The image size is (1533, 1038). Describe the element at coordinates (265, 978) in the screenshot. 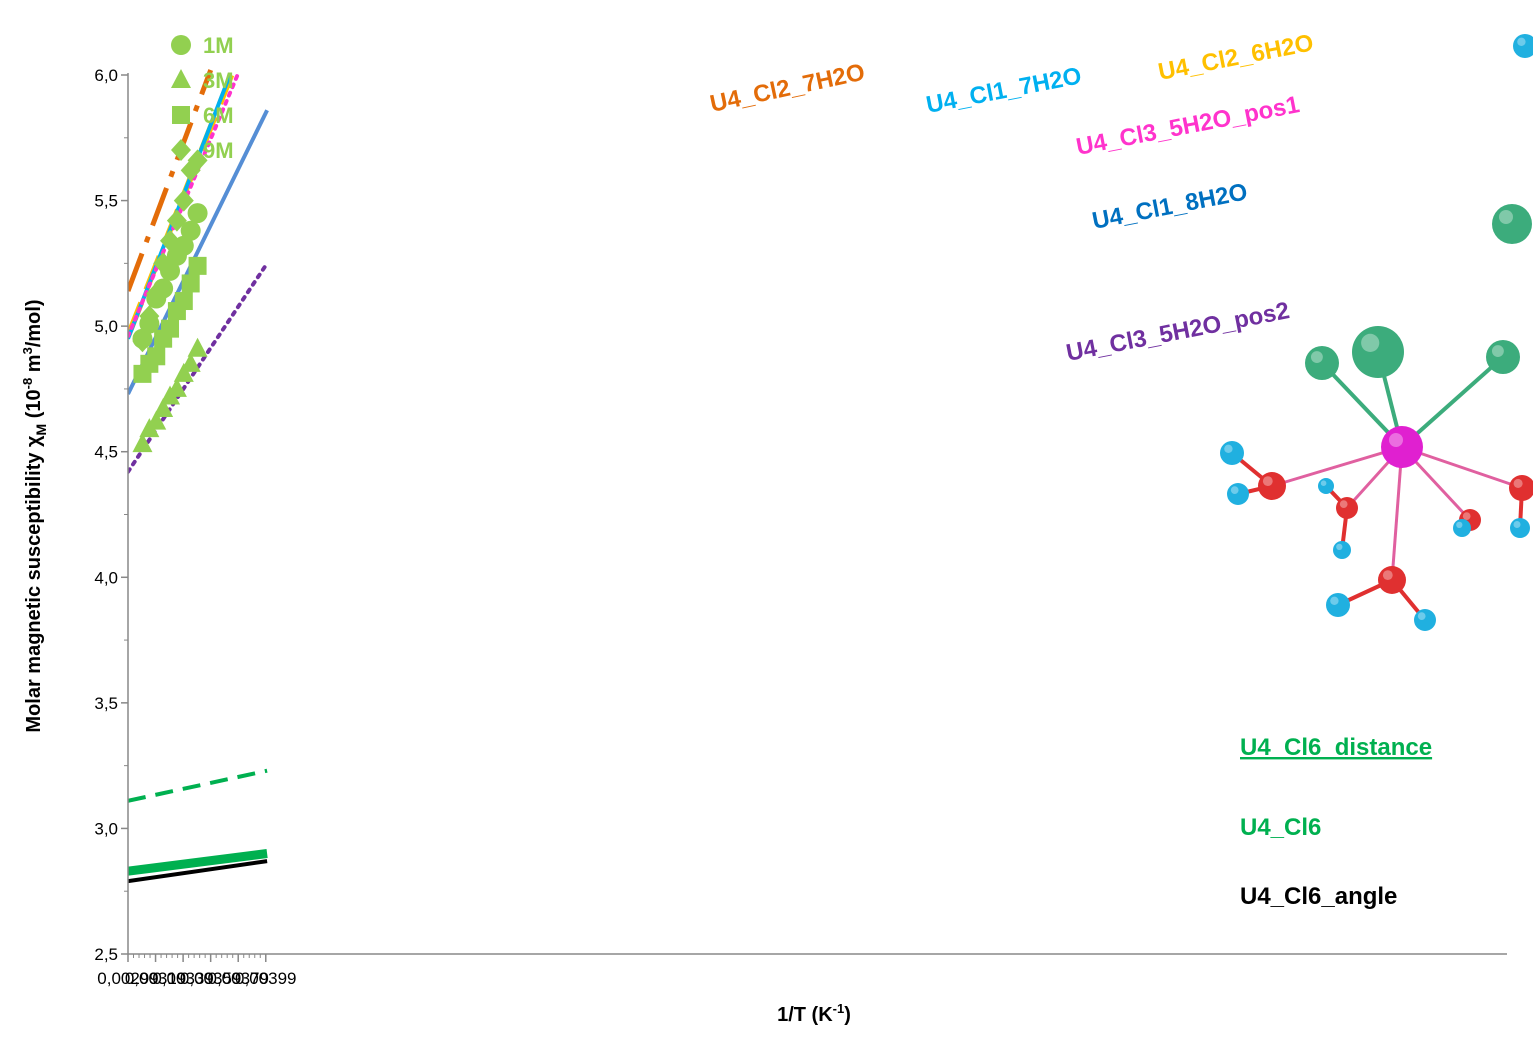

I see `x-tick-label: 0,00399` at that location.